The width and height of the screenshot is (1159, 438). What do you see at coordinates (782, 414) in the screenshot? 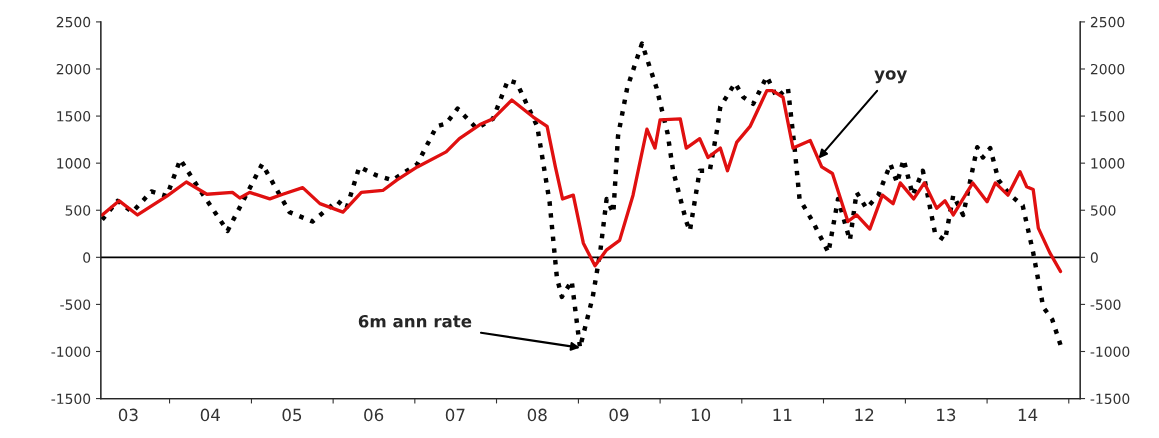
I see `x-tick-label: 11` at bounding box center [782, 414].